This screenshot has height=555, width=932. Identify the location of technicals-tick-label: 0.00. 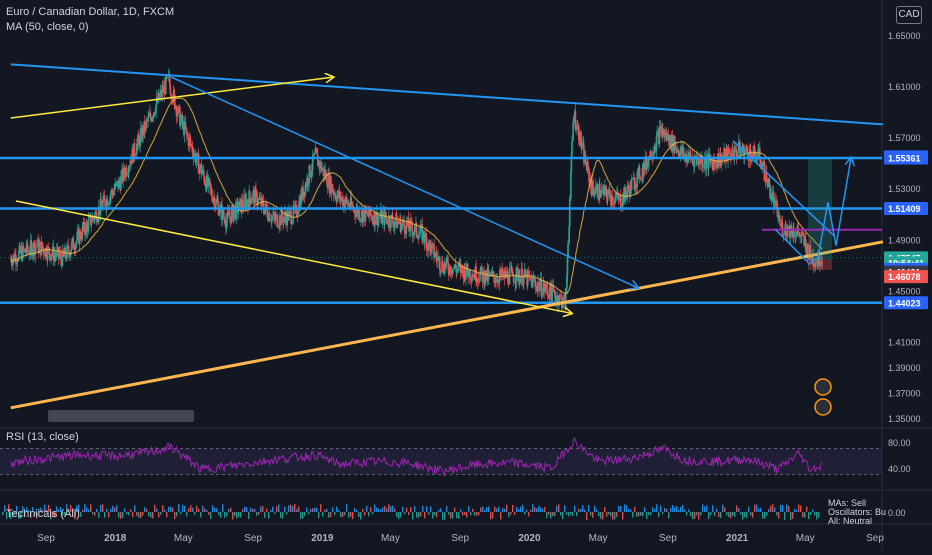
(897, 513).